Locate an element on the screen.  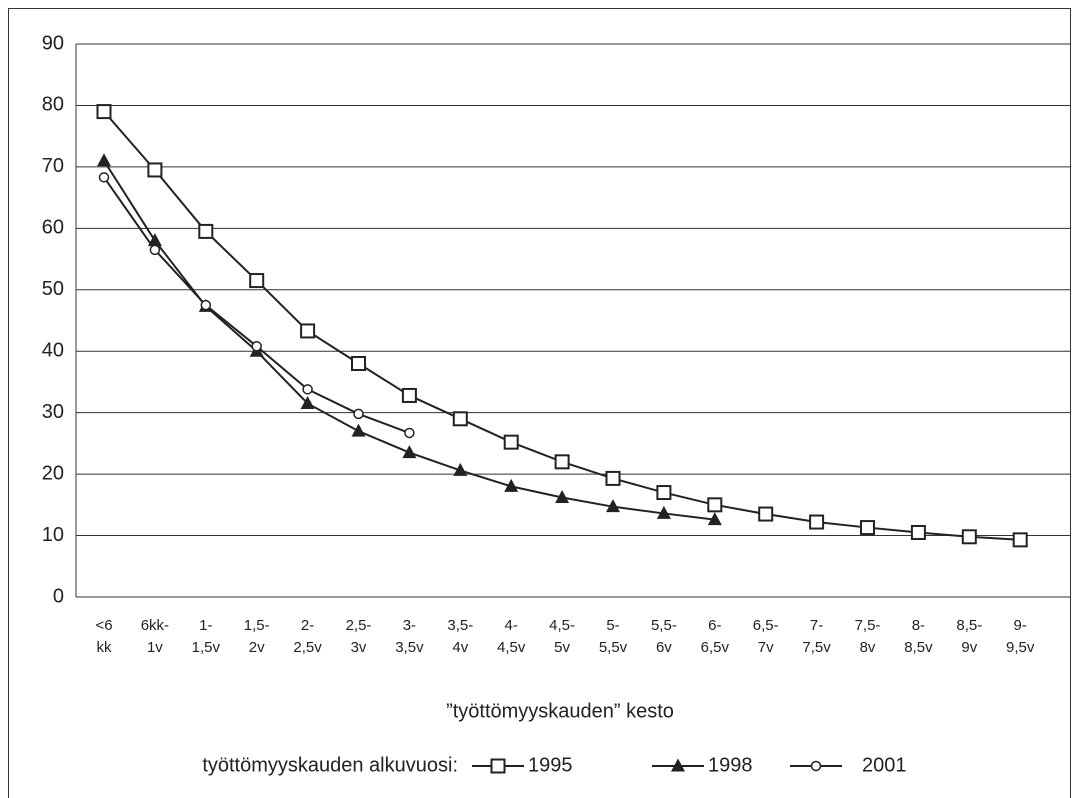
legend-label: 1995 is located at coordinates (550, 765).